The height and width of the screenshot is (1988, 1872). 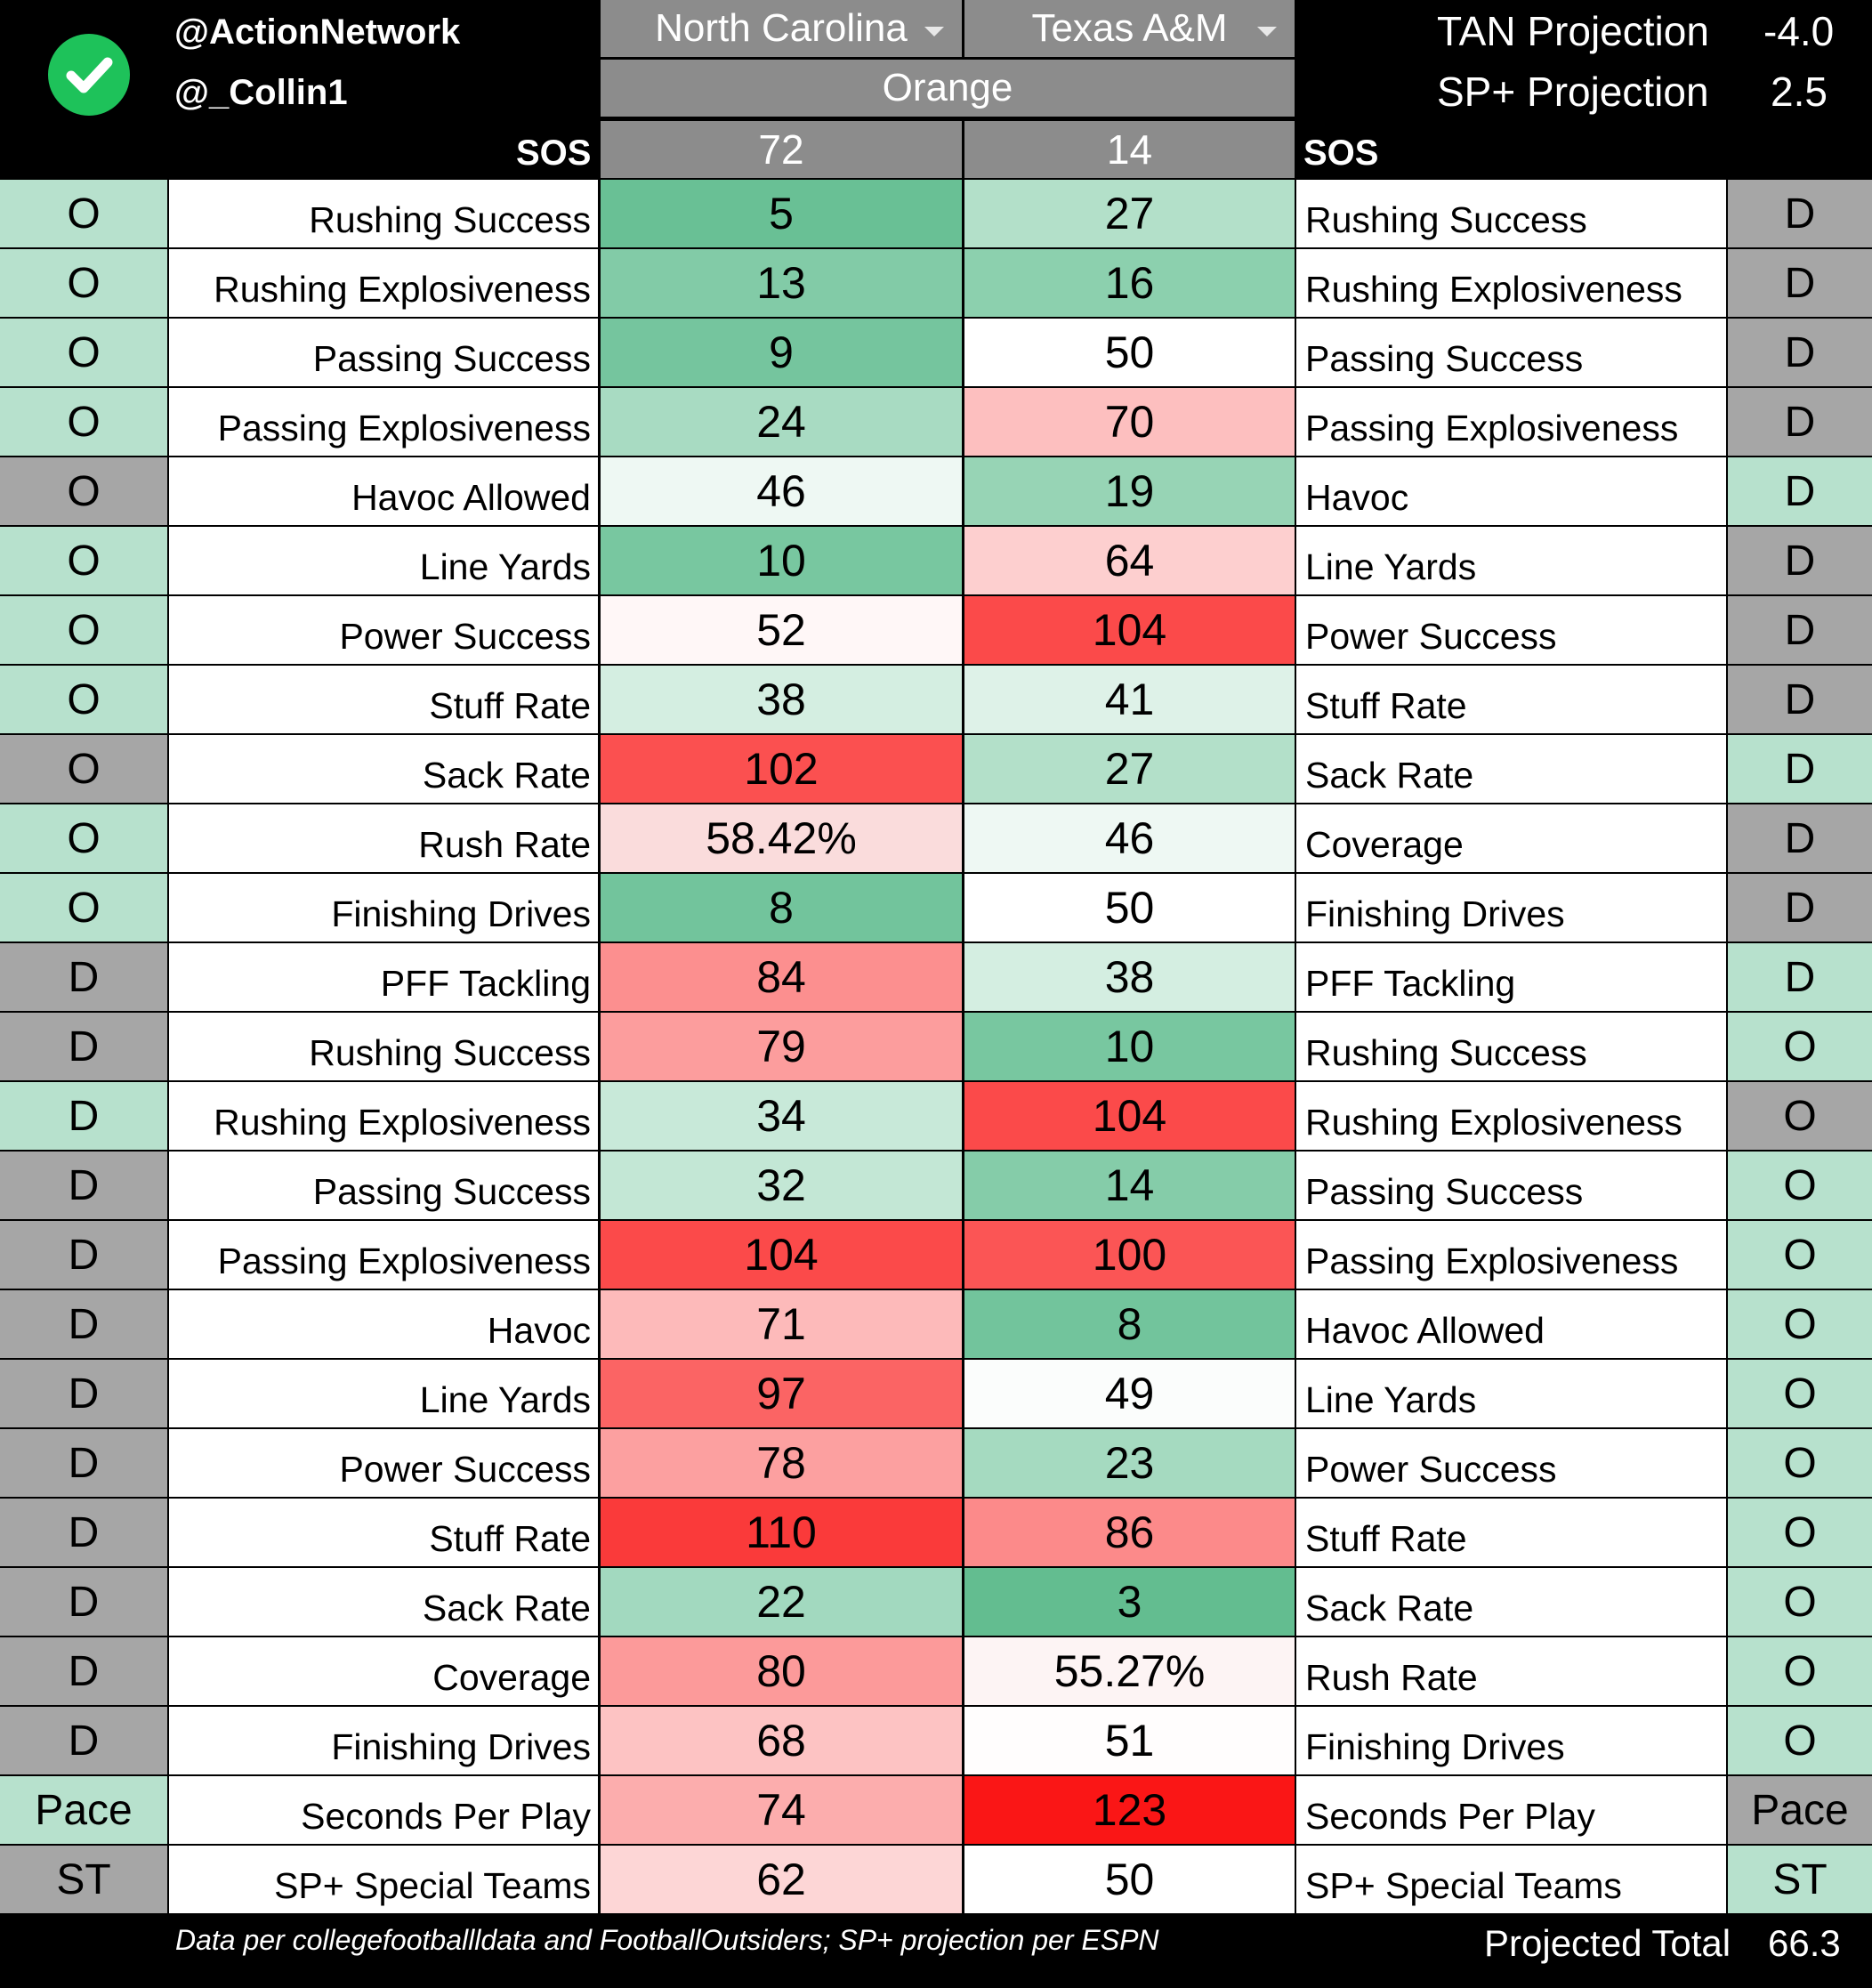 What do you see at coordinates (948, 88) in the screenshot?
I see `bowl-name: Orange` at bounding box center [948, 88].